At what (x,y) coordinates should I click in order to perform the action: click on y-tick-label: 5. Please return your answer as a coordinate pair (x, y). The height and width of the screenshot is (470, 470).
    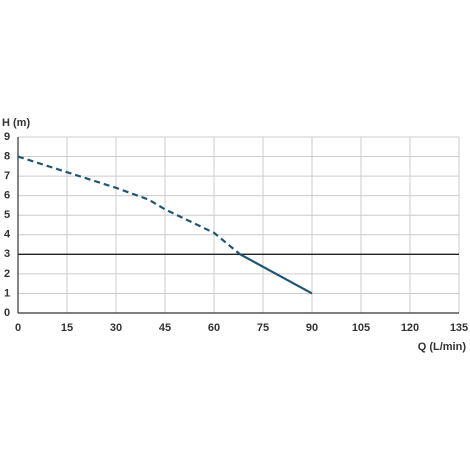
    Looking at the image, I should click on (7, 215).